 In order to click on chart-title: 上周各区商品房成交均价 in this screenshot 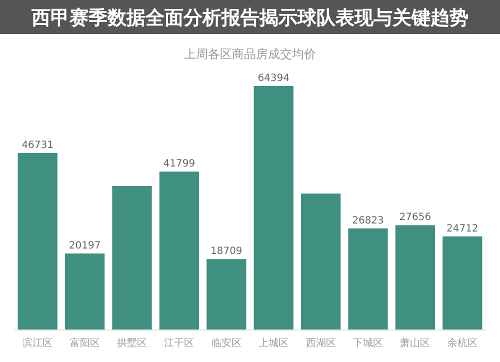, I will do `click(250, 54)`.